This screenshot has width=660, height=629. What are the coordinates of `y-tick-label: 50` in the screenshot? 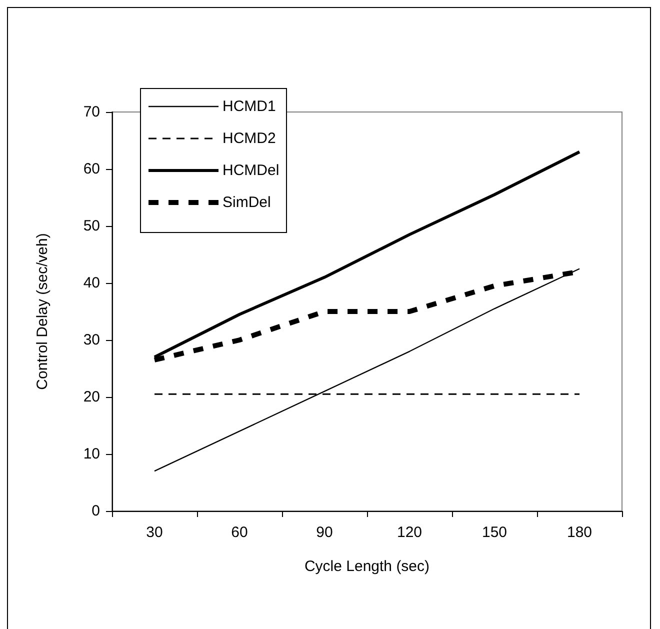 It's located at (91, 226).